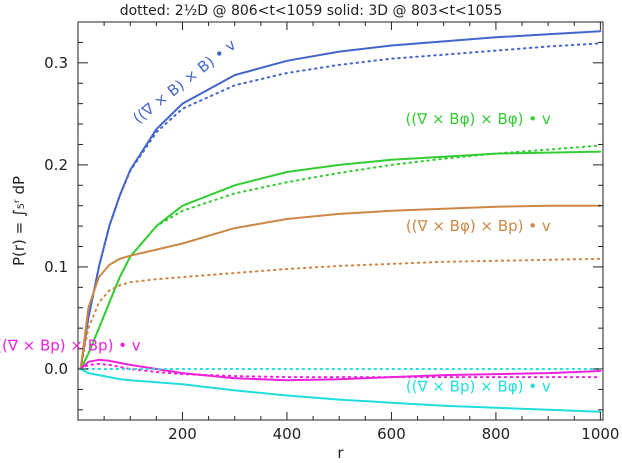 This screenshot has height=463, width=622. Describe the element at coordinates (391, 434) in the screenshot. I see `x-tick-label: 600` at that location.